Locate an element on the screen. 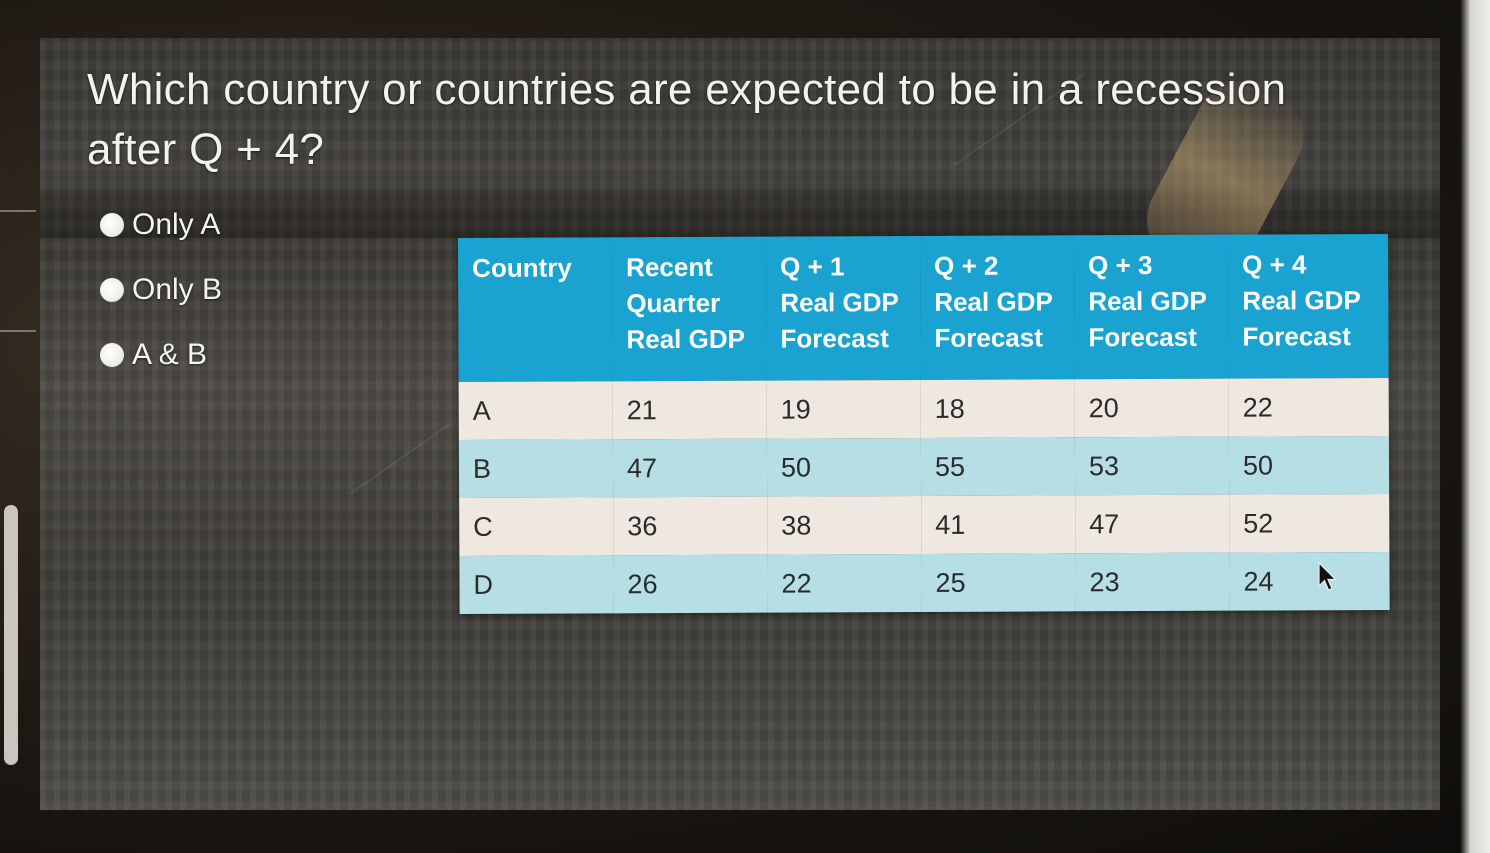  cell-country: D is located at coordinates (536, 584).